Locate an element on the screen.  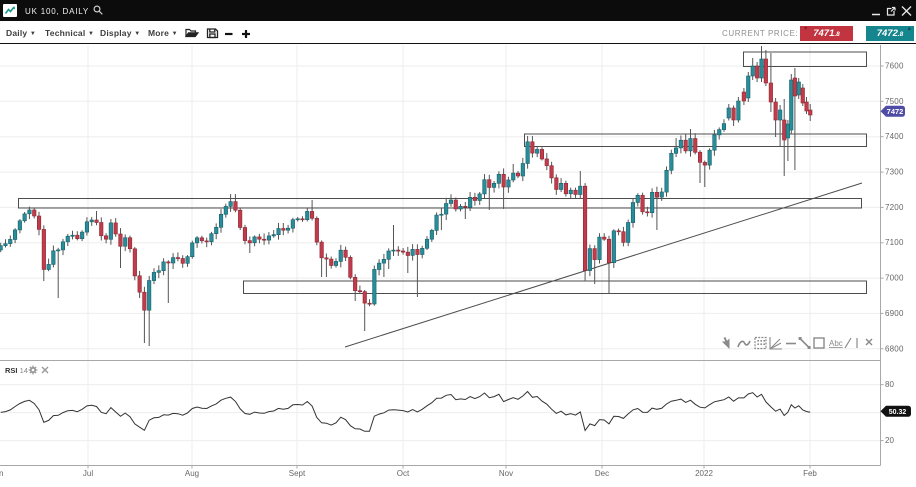
svg-text: 6900 is located at coordinates (894, 313).